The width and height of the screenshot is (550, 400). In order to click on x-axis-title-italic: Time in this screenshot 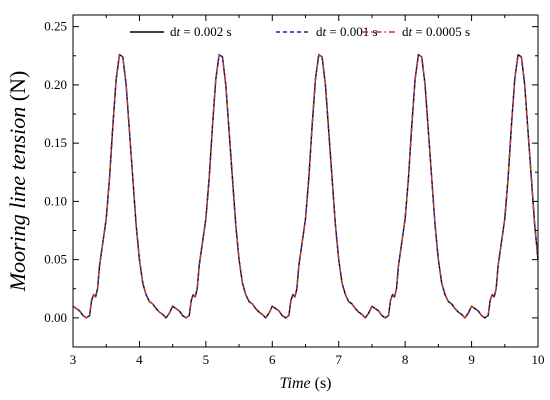, I will do `click(294, 383)`.